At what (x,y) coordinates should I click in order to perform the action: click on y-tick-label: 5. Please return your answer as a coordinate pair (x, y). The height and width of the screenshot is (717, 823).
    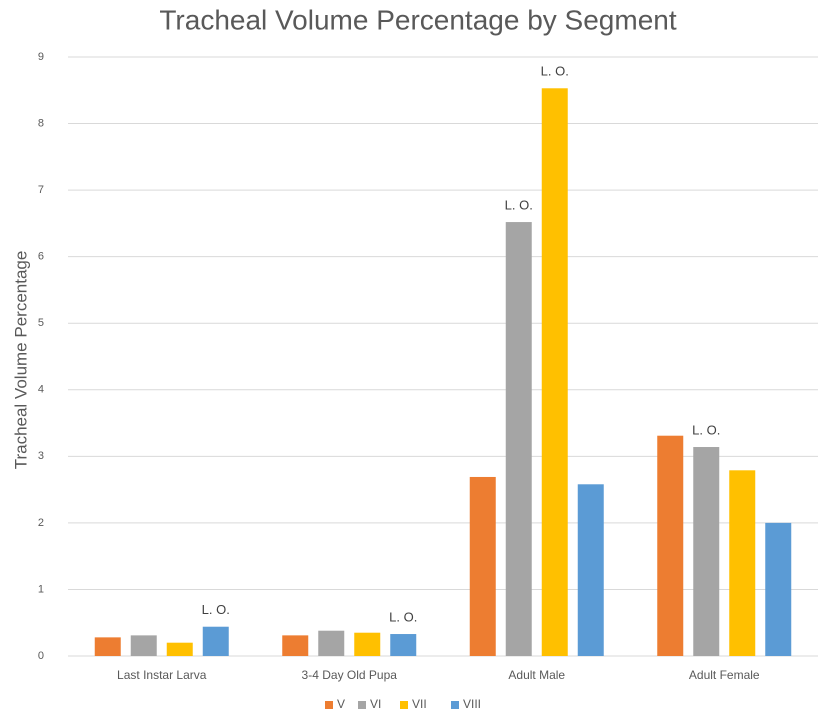
    Looking at the image, I should click on (41, 323).